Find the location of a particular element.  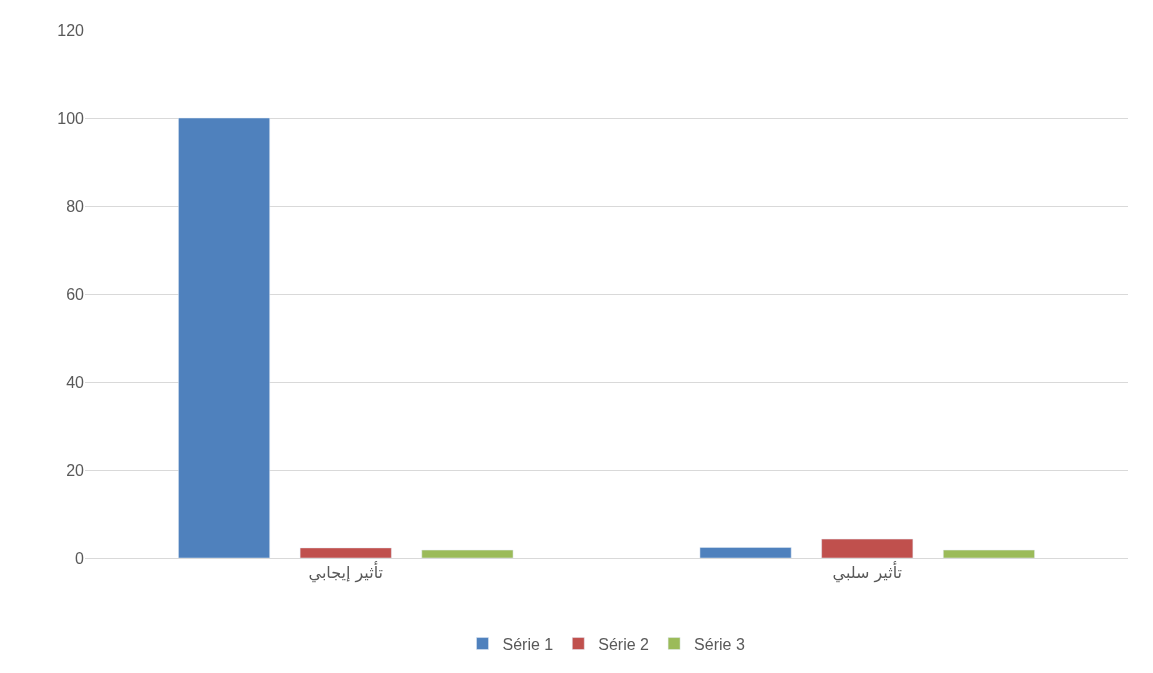

y-tick-label: 100 is located at coordinates (71, 118).